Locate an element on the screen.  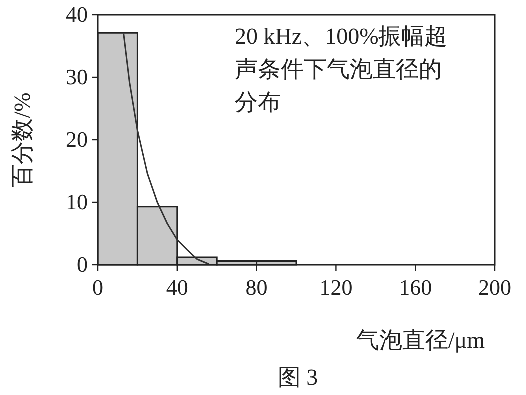
x-tick-label: 120 is located at coordinates (336, 287).